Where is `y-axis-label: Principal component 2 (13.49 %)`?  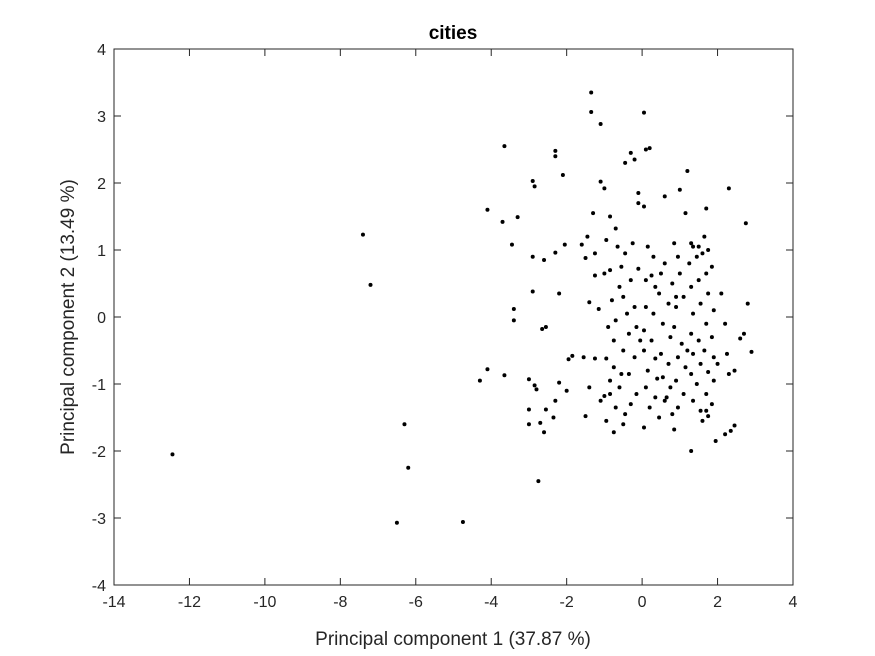 y-axis-label: Principal component 2 (13.49 %) is located at coordinates (68, 317).